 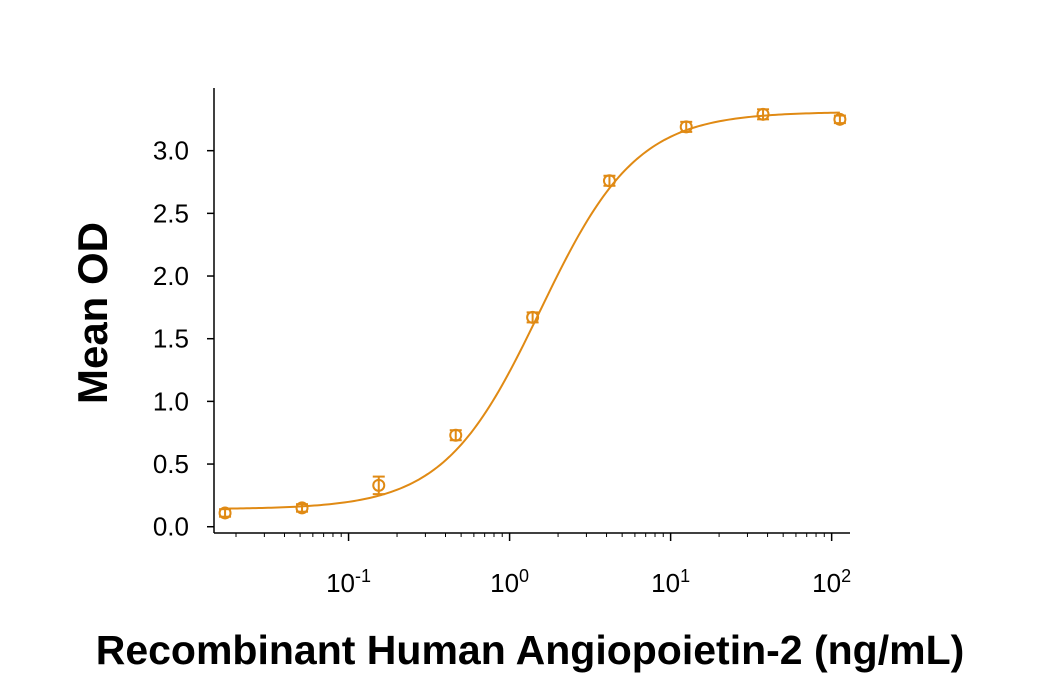 I want to click on y-tick-label: 3.0, so click(x=171, y=151).